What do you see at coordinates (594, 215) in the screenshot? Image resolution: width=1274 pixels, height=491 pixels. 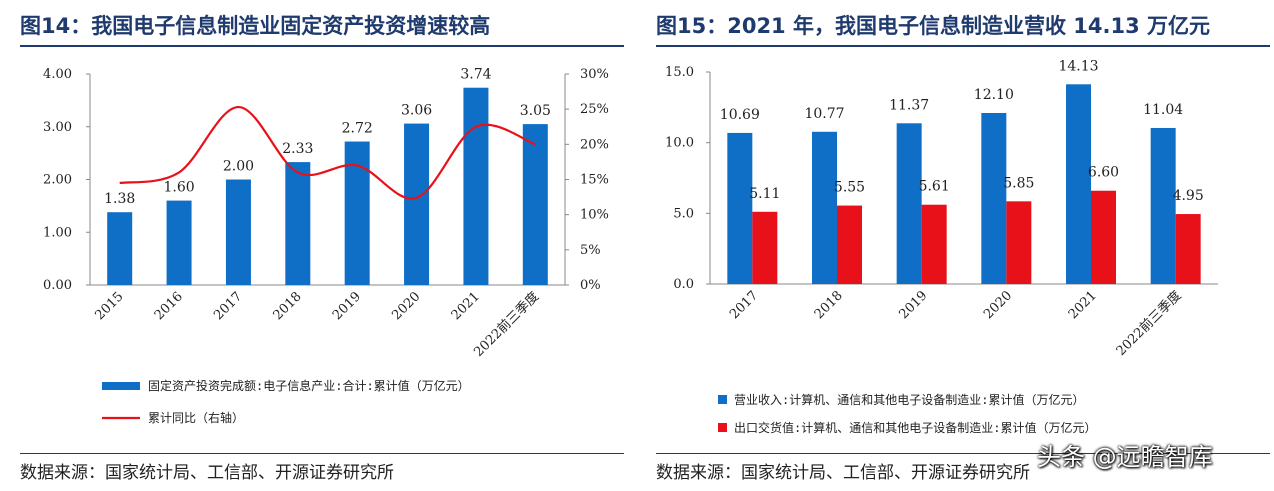 I see `right-y-tick-label: 10%` at bounding box center [594, 215].